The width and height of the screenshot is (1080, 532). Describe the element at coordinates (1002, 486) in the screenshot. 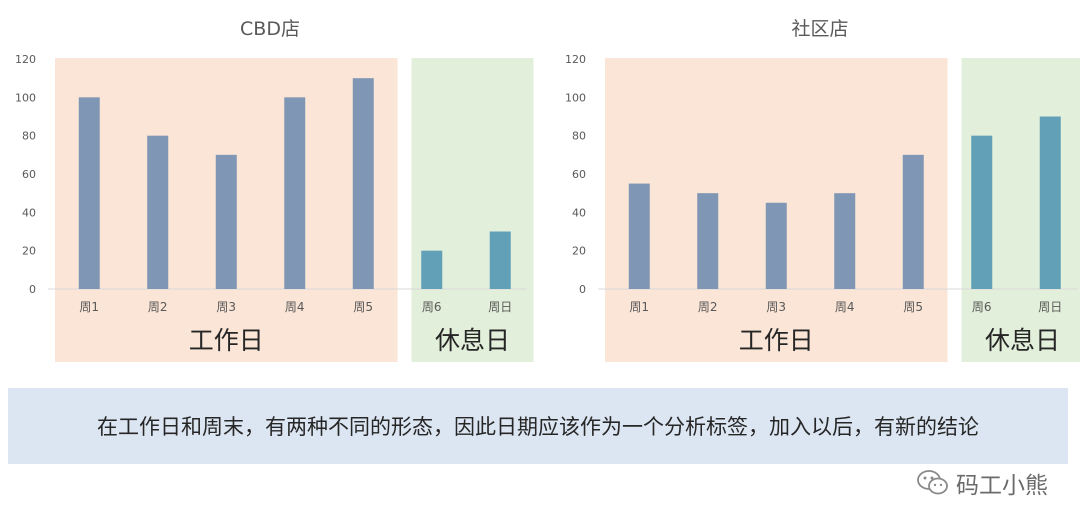

I see `watermark-text: 码工小熊` at that location.